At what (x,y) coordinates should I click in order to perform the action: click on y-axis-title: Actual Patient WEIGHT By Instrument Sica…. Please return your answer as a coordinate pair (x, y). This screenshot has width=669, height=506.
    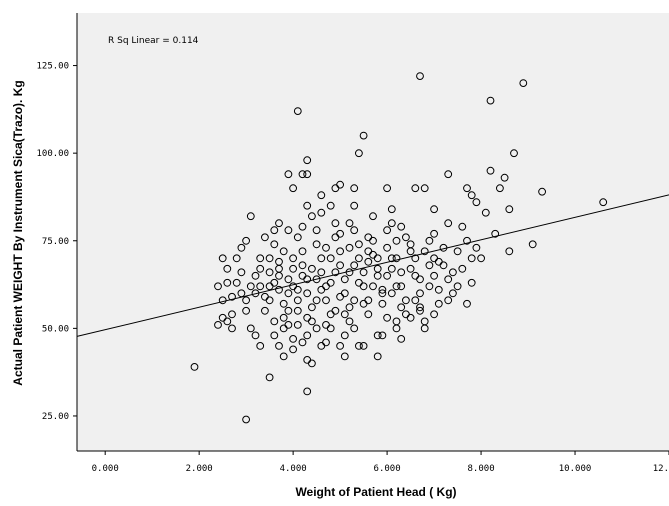
    Looking at the image, I should click on (18, 232).